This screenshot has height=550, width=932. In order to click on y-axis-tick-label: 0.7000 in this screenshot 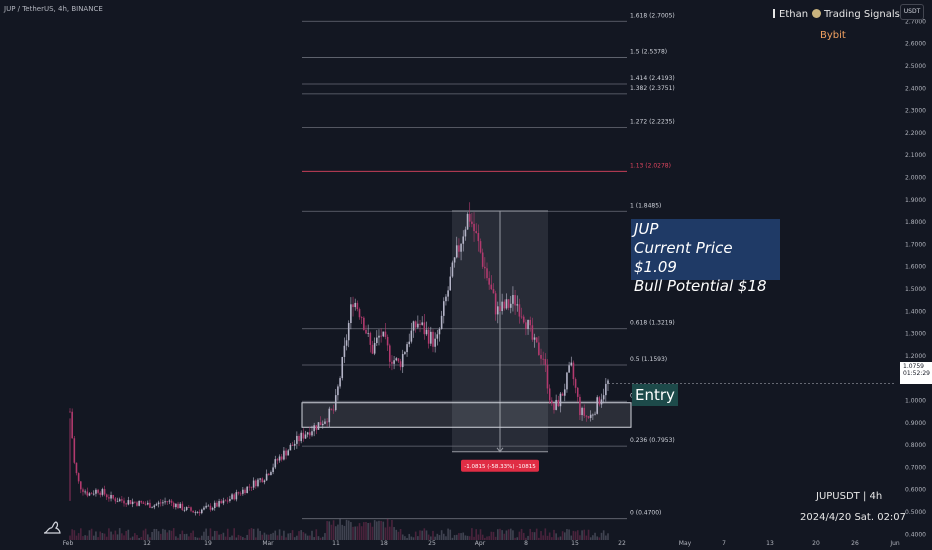, I will do `click(915, 467)`.